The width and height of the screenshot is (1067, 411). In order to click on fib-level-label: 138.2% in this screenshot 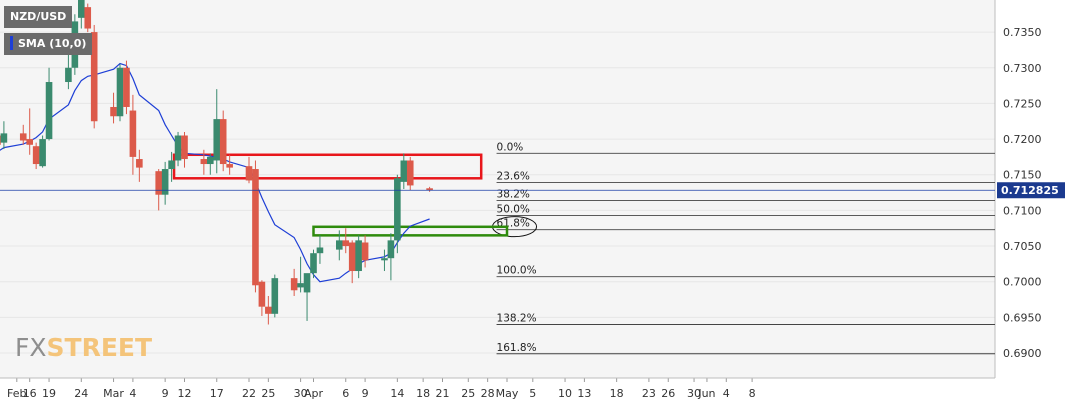, I will do `click(517, 319)`.